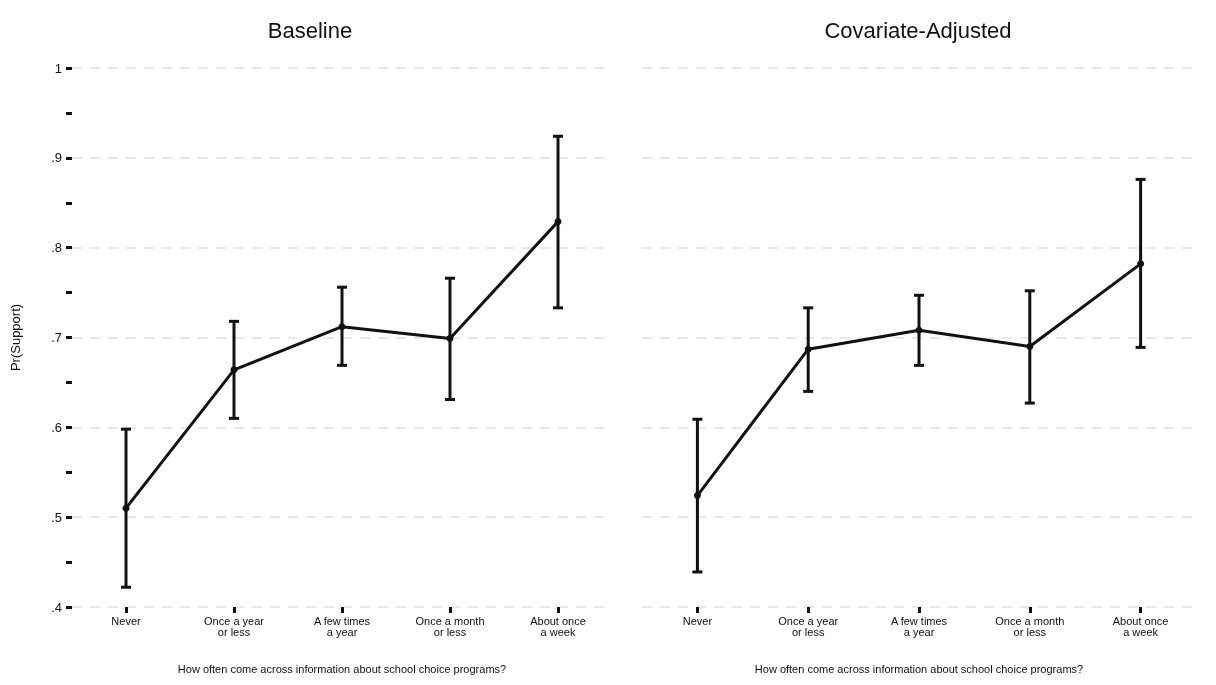 Image resolution: width=1216 pixels, height=685 pixels. What do you see at coordinates (310, 30) in the screenshot?
I see `chart-title: Baseline` at bounding box center [310, 30].